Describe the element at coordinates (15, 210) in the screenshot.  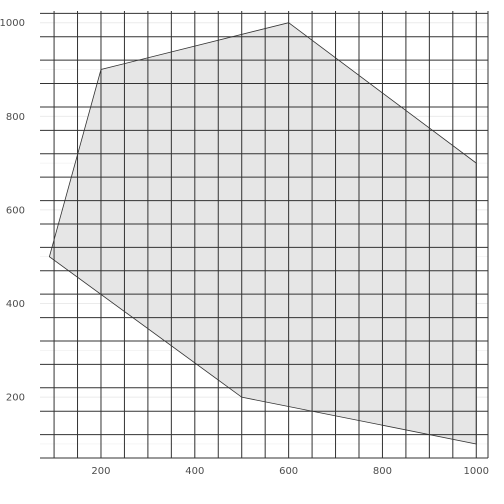
I see `y-tick-label: 600` at that location.